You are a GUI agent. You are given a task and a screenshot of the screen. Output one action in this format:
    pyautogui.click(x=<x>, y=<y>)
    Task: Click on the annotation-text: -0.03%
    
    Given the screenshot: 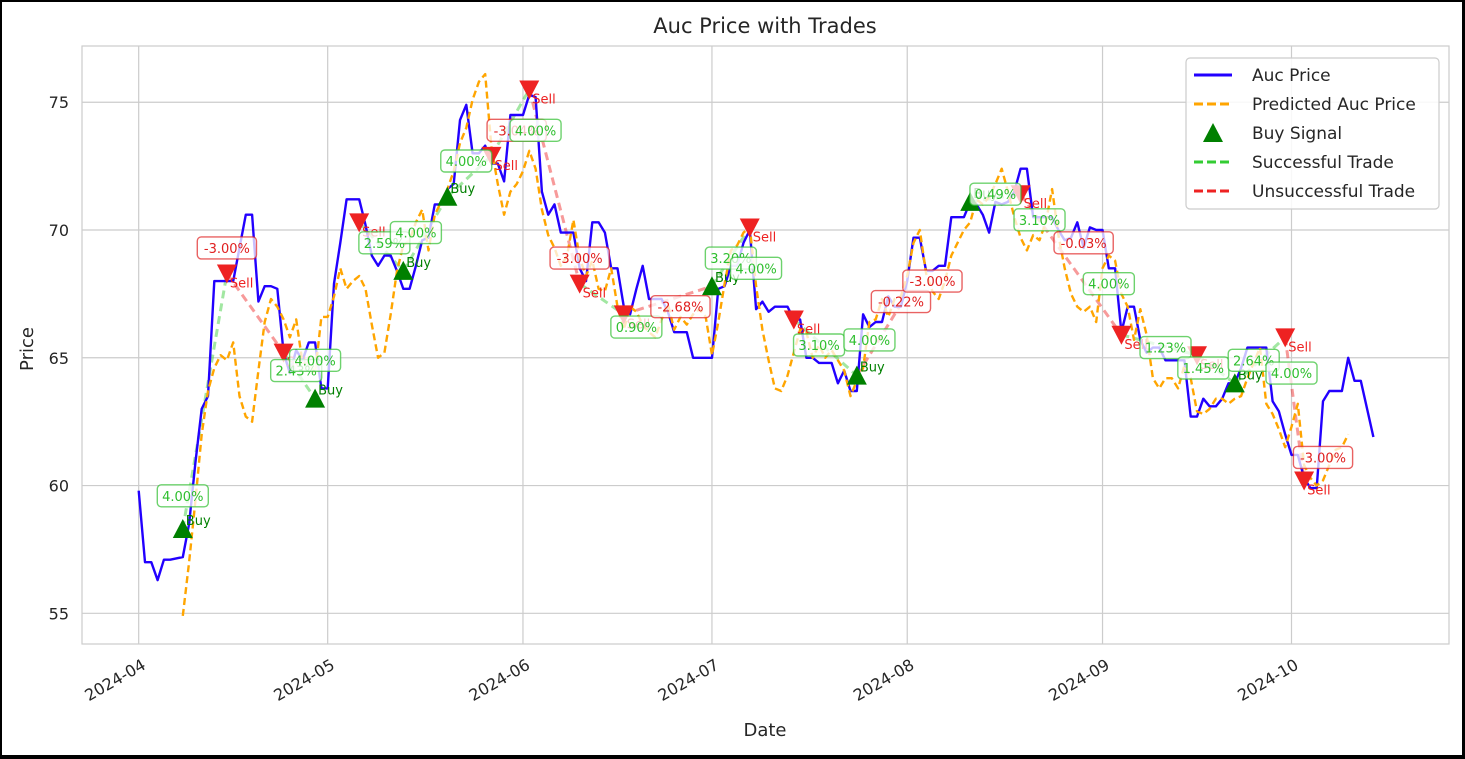 What is the action you would take?
    pyautogui.click(x=1084, y=244)
    